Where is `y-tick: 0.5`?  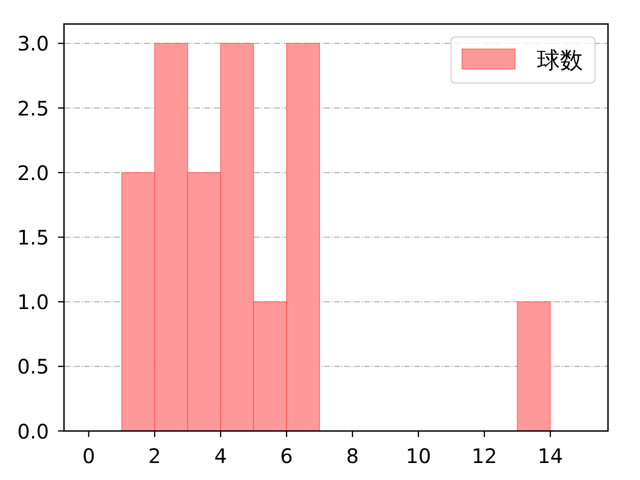
y-tick: 0.5 is located at coordinates (33, 366).